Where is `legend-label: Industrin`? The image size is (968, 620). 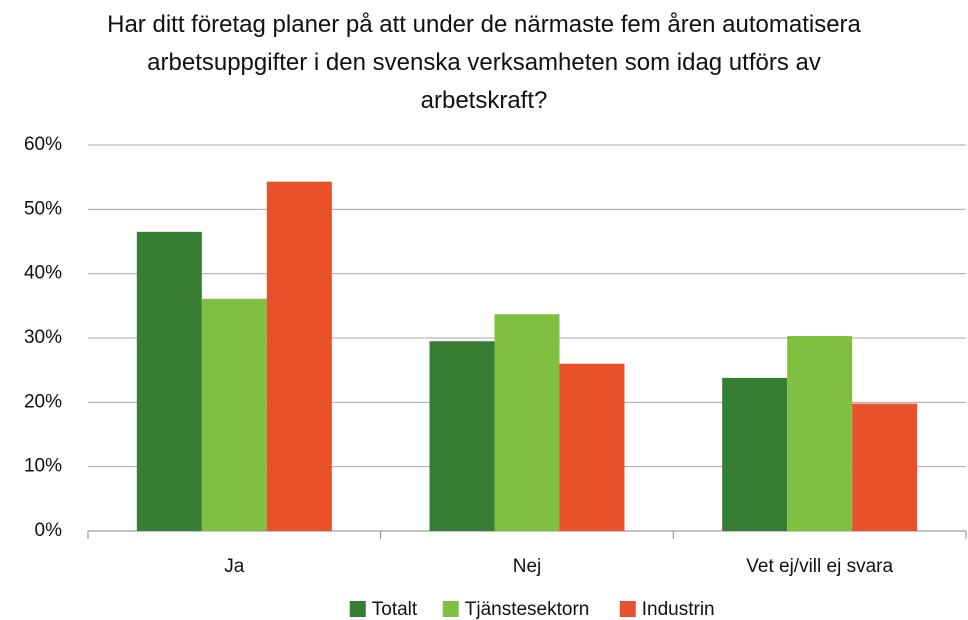
legend-label: Industrin is located at coordinates (678, 609).